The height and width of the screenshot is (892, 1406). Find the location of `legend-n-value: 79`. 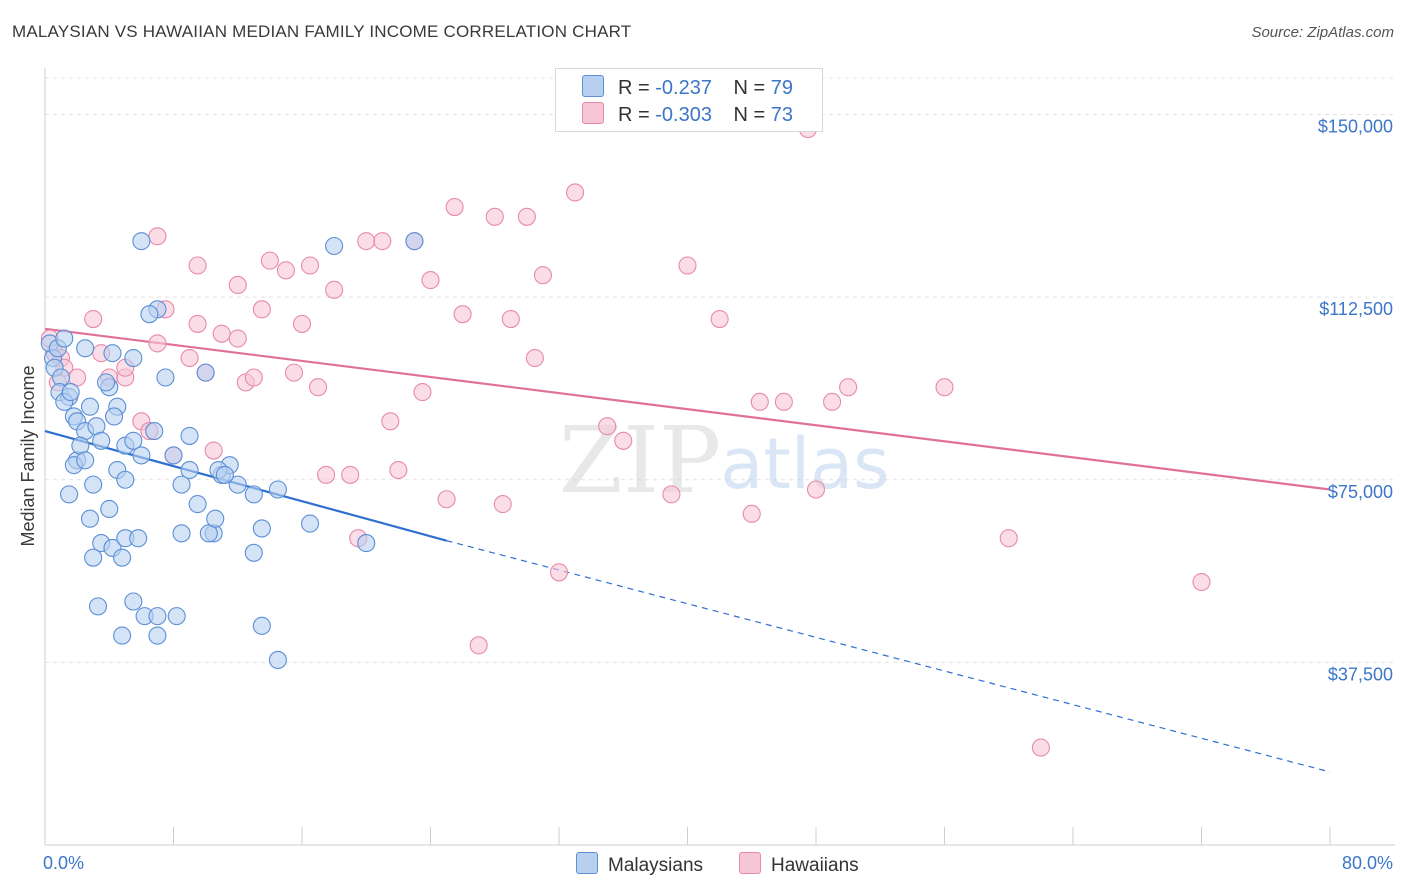

legend-n-value: 79 is located at coordinates (782, 88).